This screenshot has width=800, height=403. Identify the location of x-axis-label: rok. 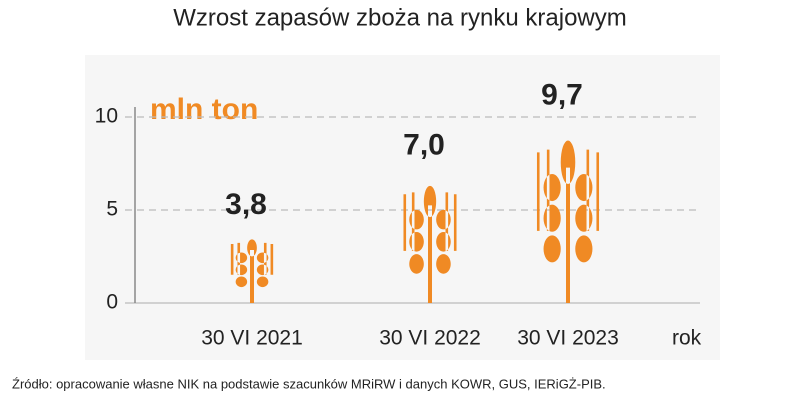
(687, 338).